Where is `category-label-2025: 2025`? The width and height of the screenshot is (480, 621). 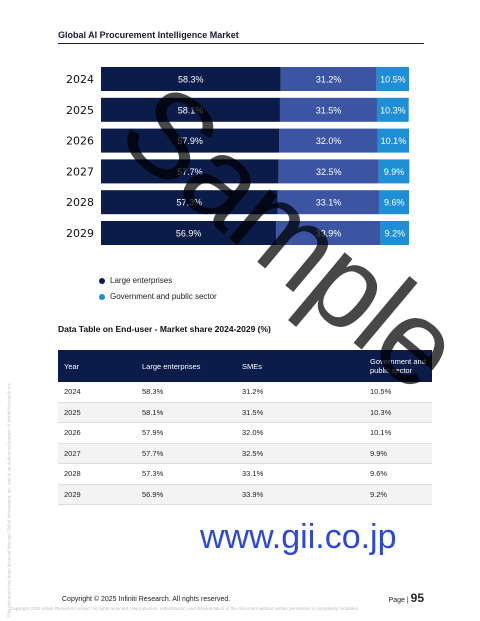
category-label-2025: 2025 is located at coordinates (80, 110).